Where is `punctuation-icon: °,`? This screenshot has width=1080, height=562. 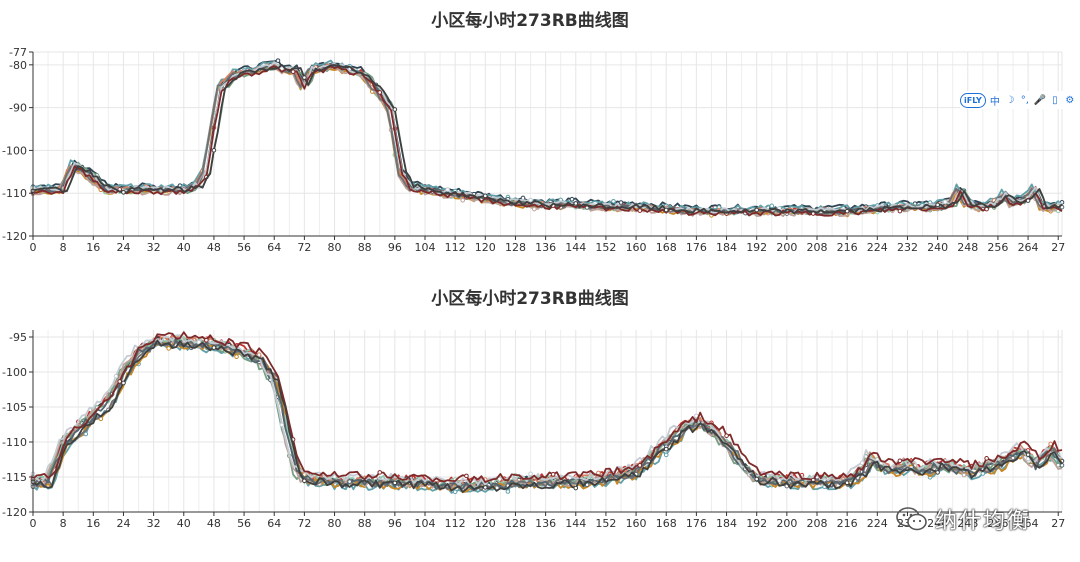 punctuation-icon: °, is located at coordinates (1024, 100).